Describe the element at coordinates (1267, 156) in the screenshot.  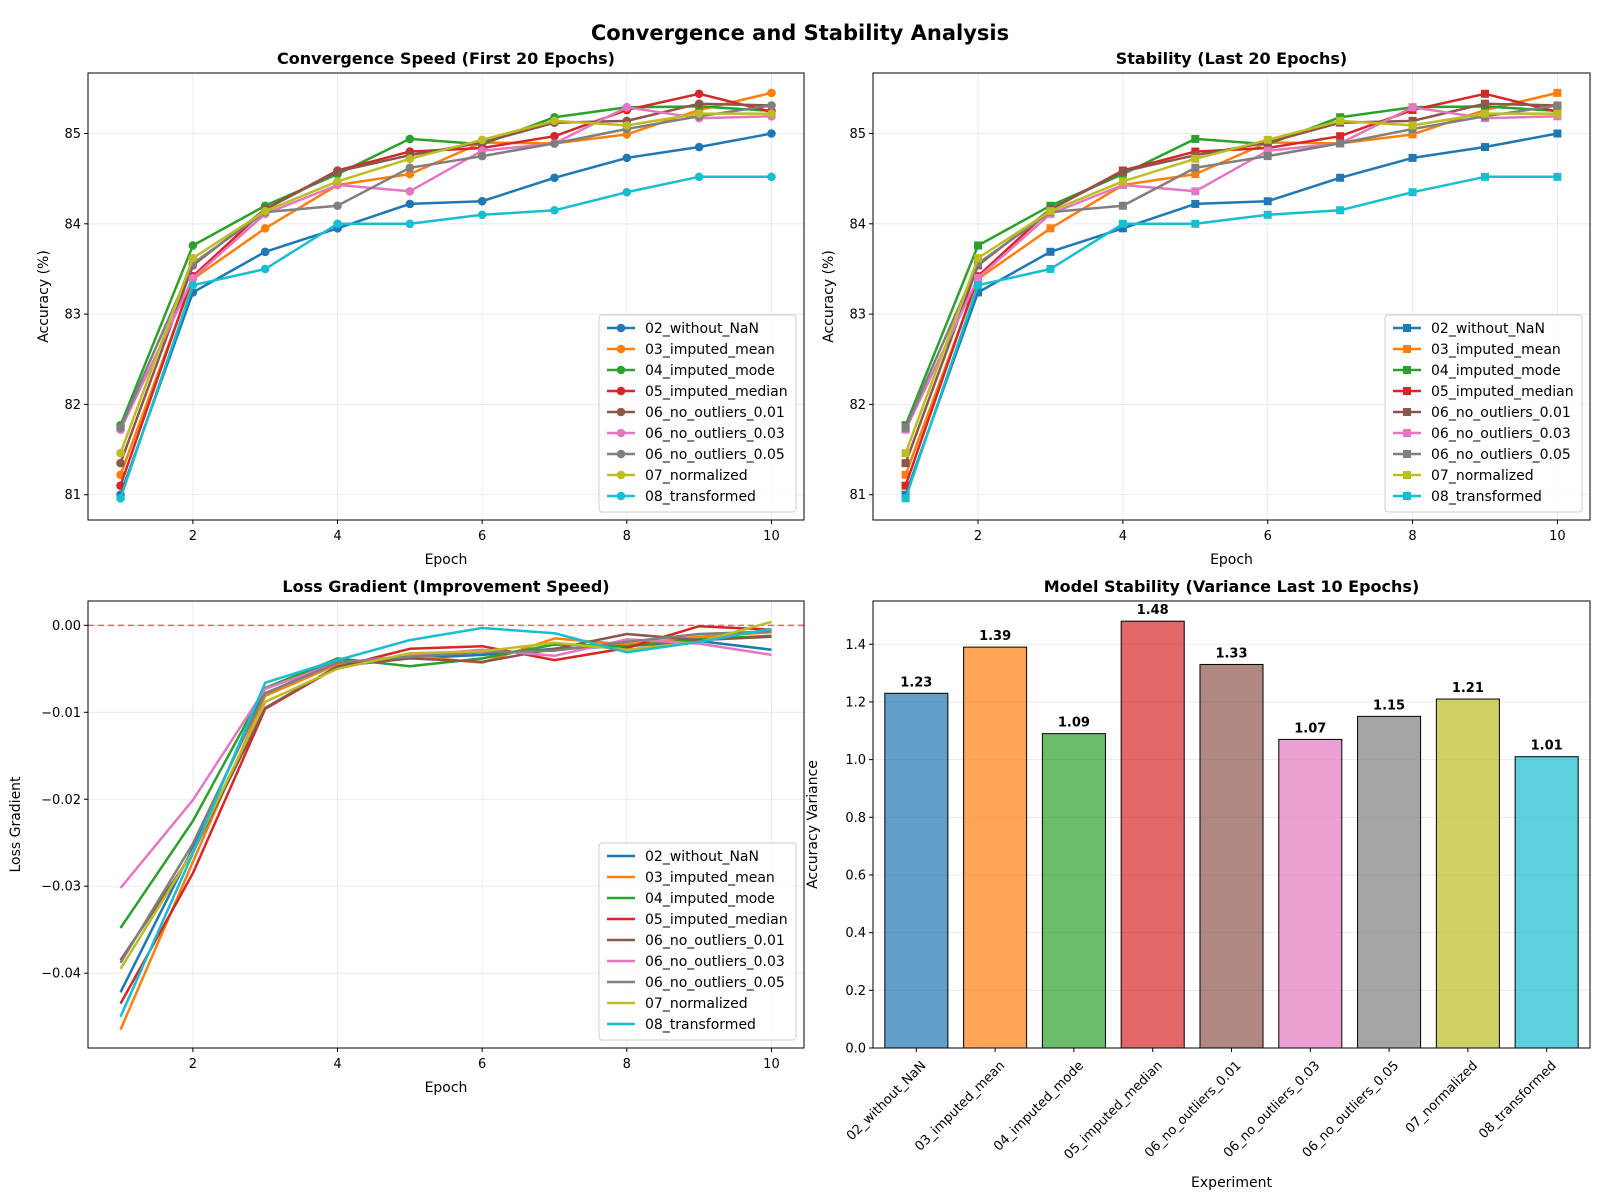
I see `stability-point-06_no_outliers_0.05-6` at that location.